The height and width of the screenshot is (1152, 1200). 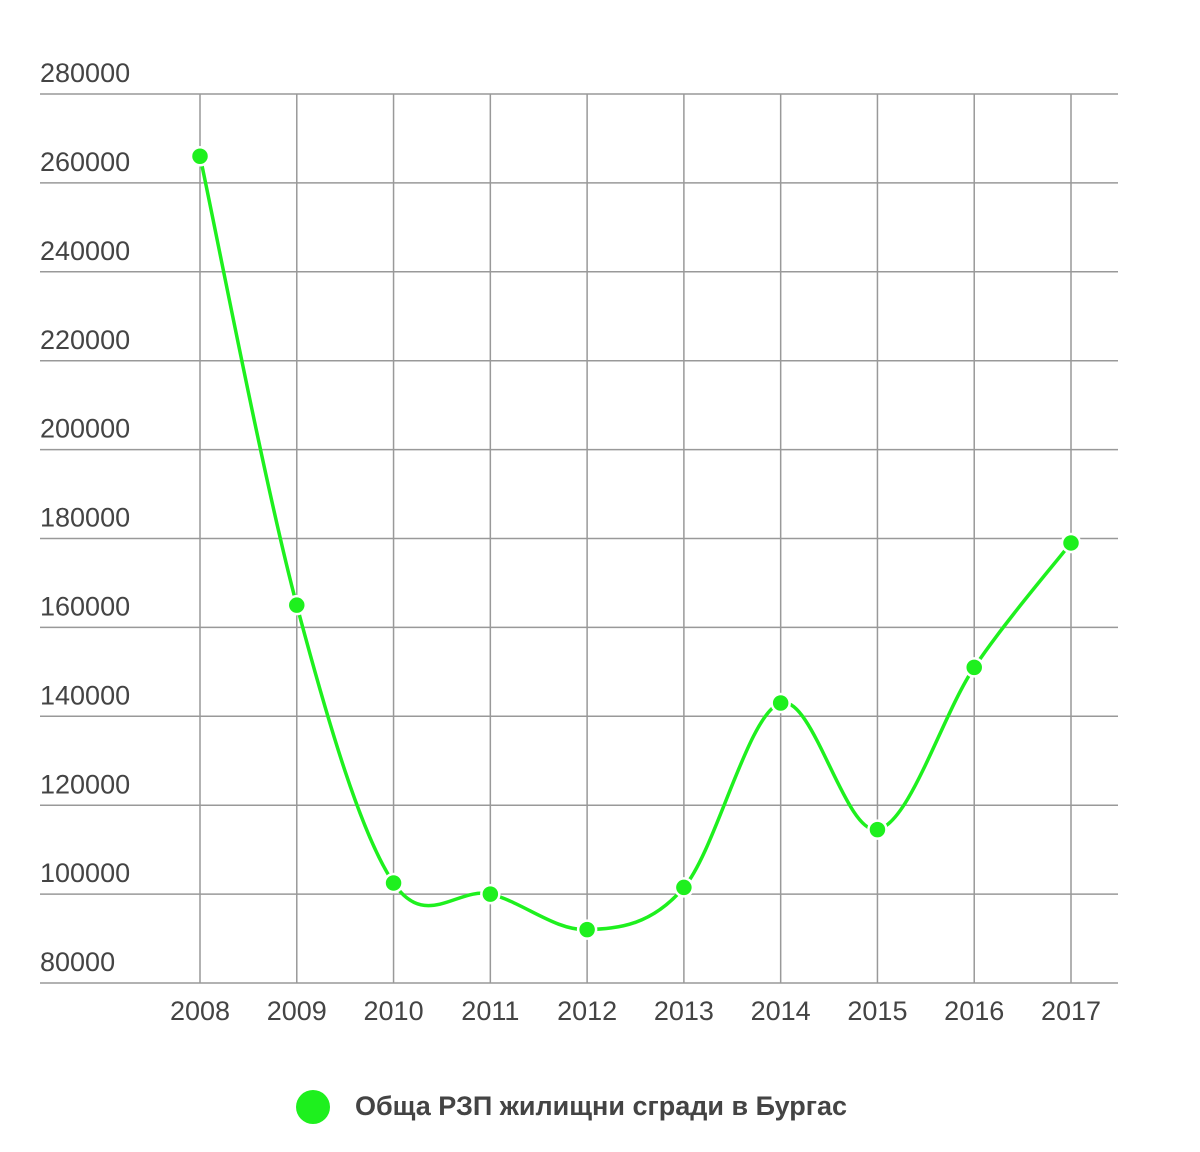 What do you see at coordinates (313, 1107) in the screenshot?
I see `legend-marker` at bounding box center [313, 1107].